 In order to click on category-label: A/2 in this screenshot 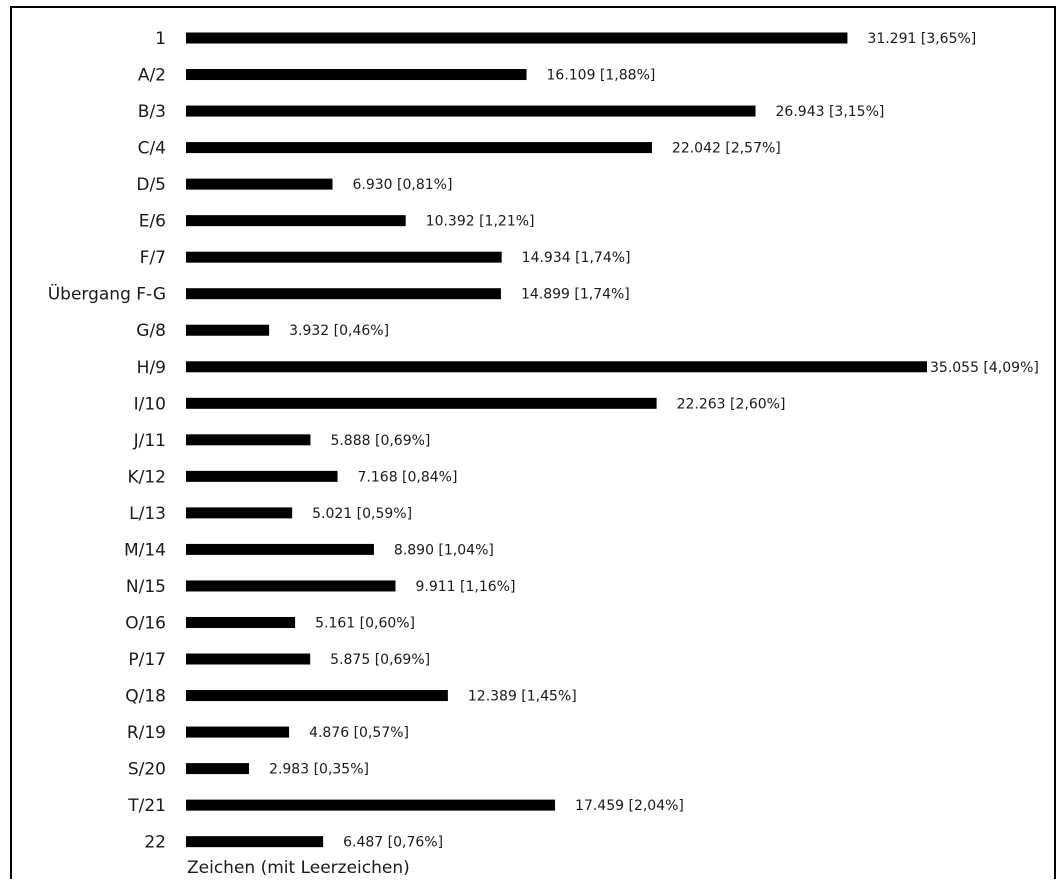, I will do `click(152, 76)`.